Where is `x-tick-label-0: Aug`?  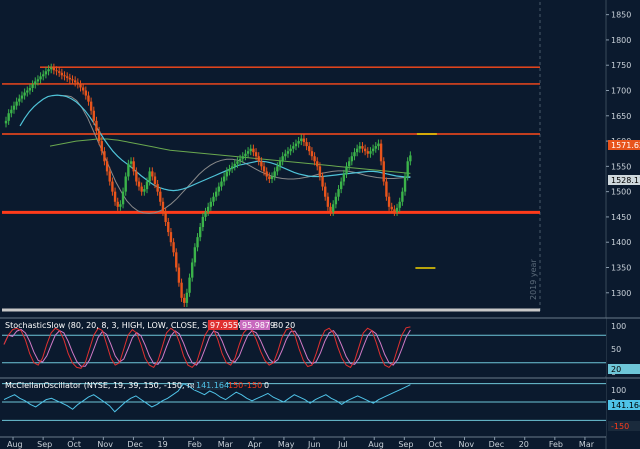
x-tick-label-0: Aug is located at coordinates (15, 444).